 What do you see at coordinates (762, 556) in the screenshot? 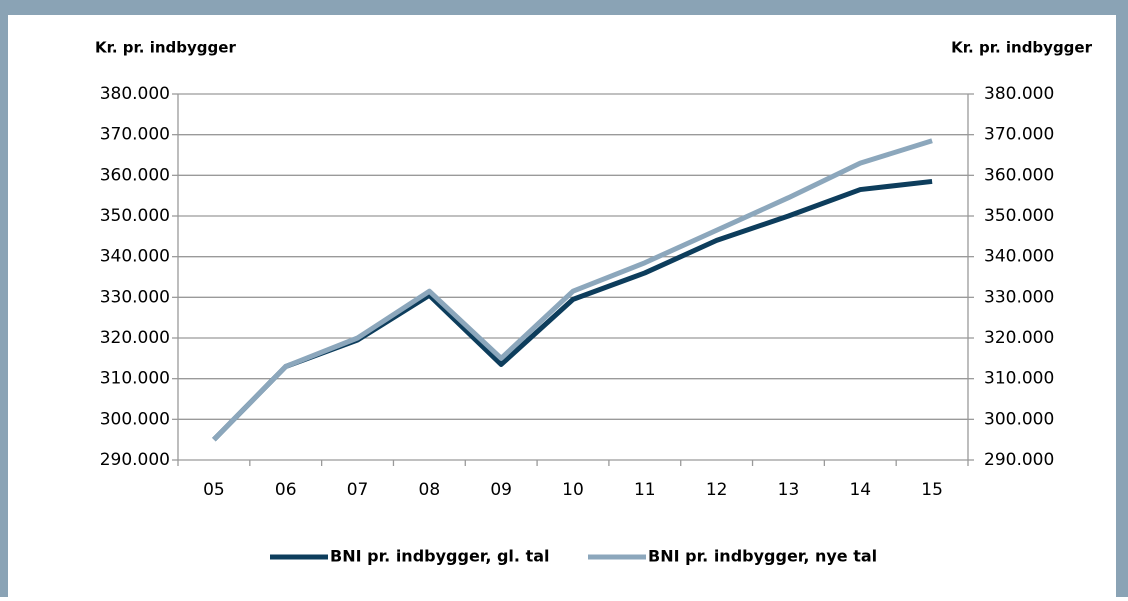
I see `legend-label: BNI pr. indbygger, nye tal` at bounding box center [762, 556].